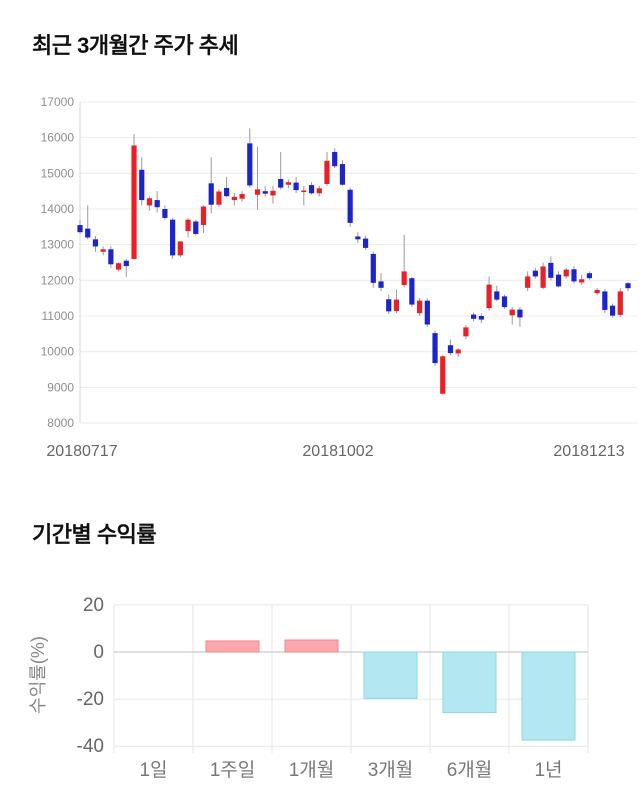  What do you see at coordinates (153, 770) in the screenshot?
I see `svg-text: 1일` at bounding box center [153, 770].